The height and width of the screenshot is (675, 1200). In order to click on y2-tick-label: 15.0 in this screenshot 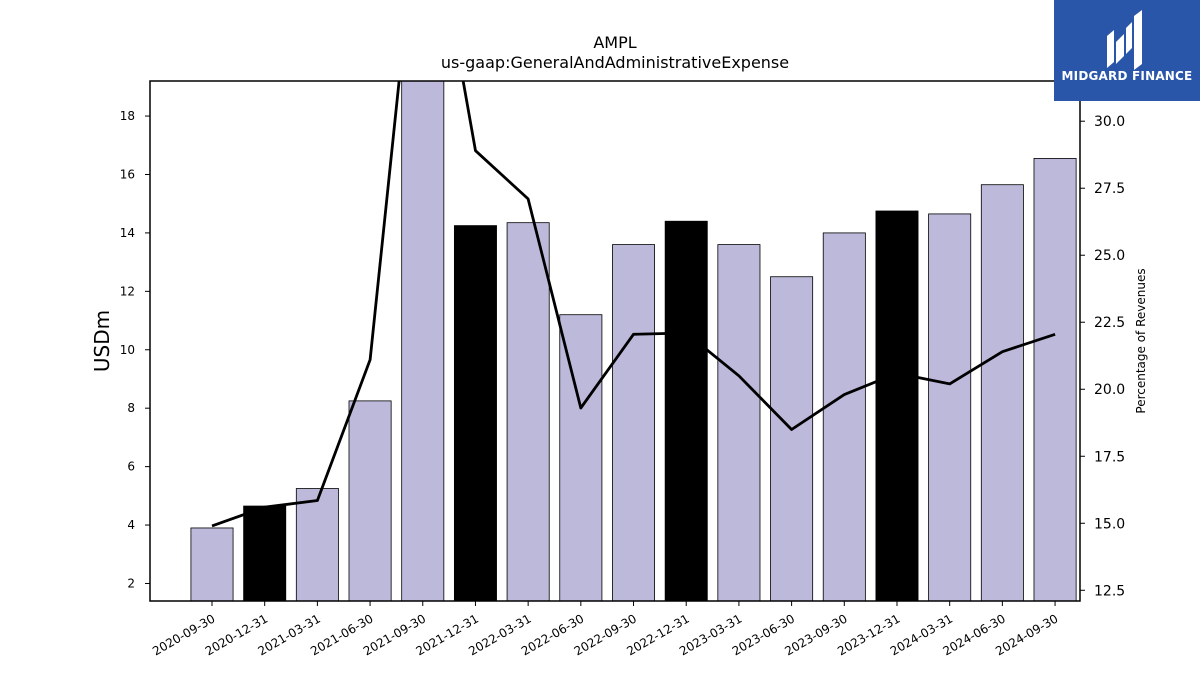, I will do `click(1109, 524)`.